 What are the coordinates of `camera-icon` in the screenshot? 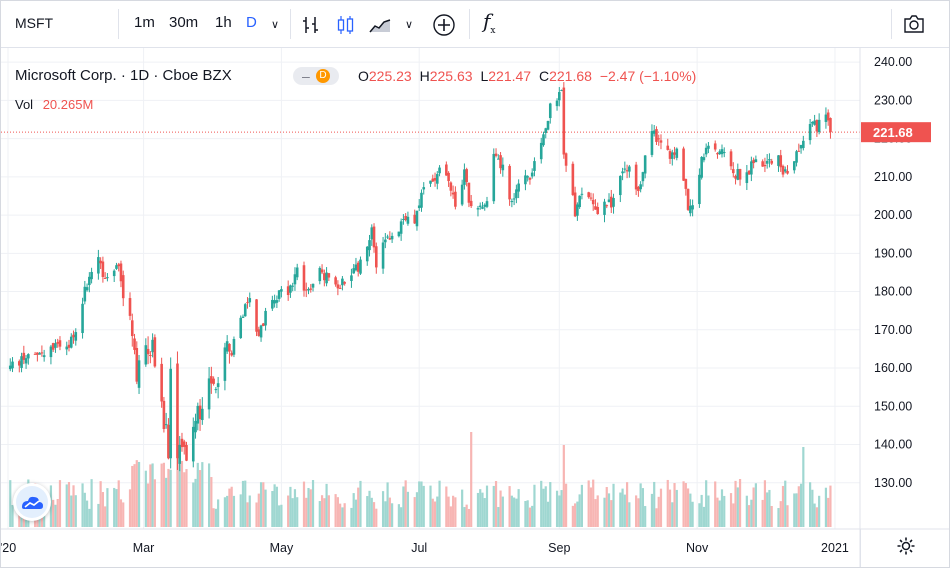 It's located at (914, 24).